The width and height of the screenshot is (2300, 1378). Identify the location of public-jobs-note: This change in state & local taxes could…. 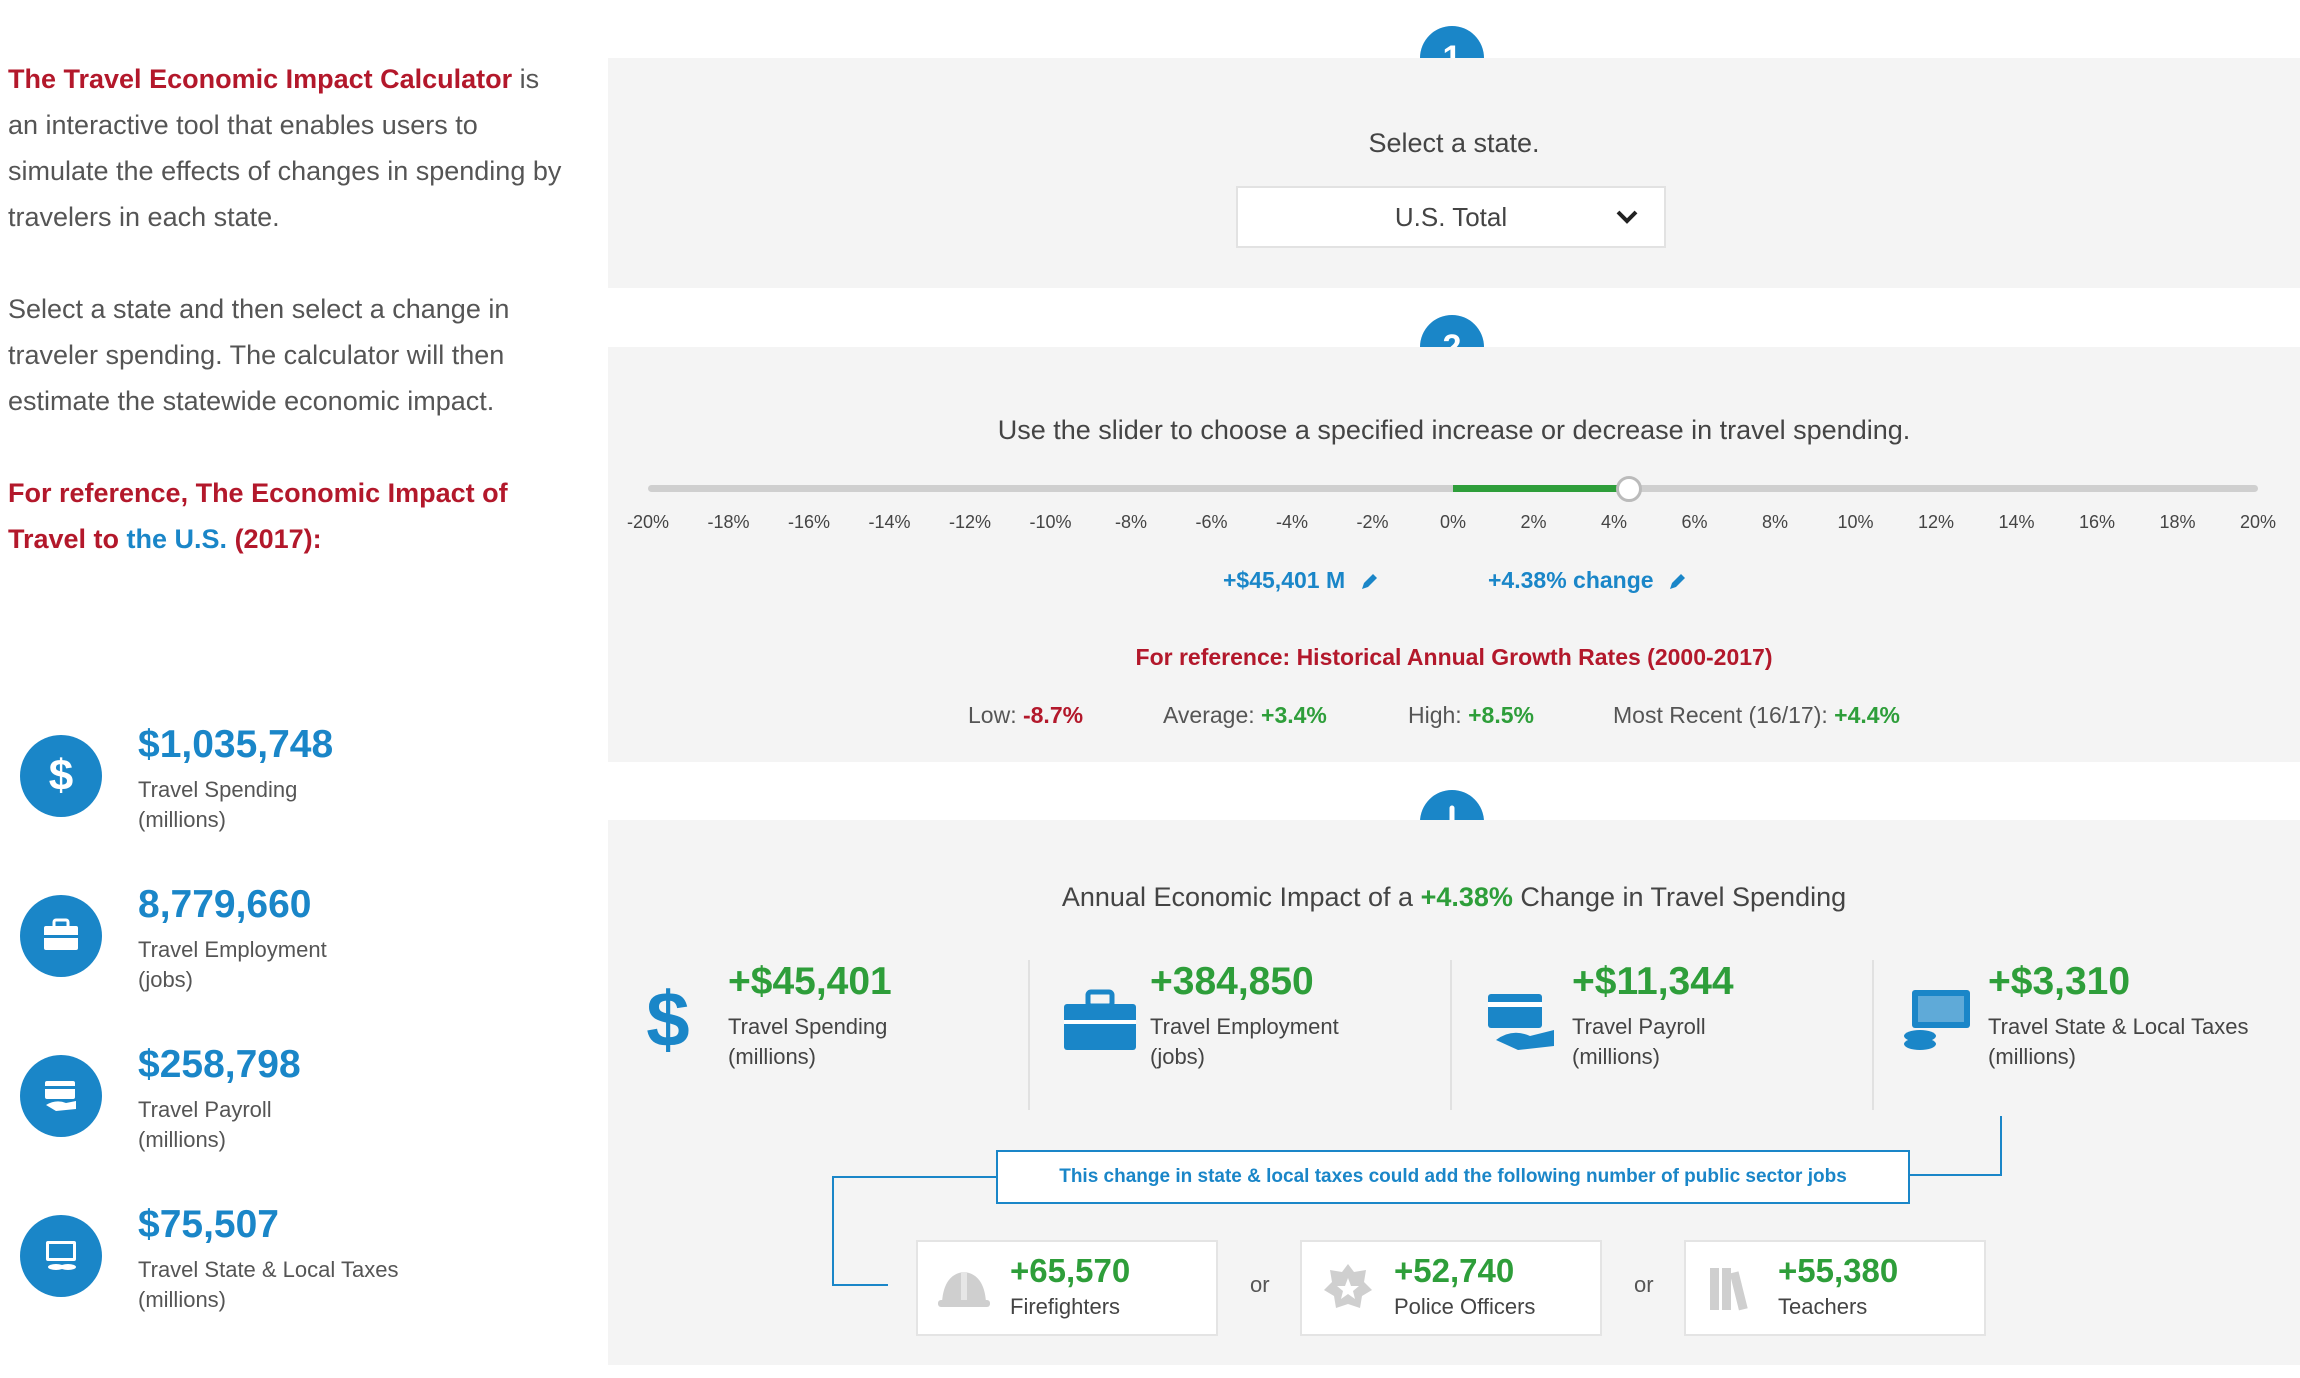
(1453, 1177).